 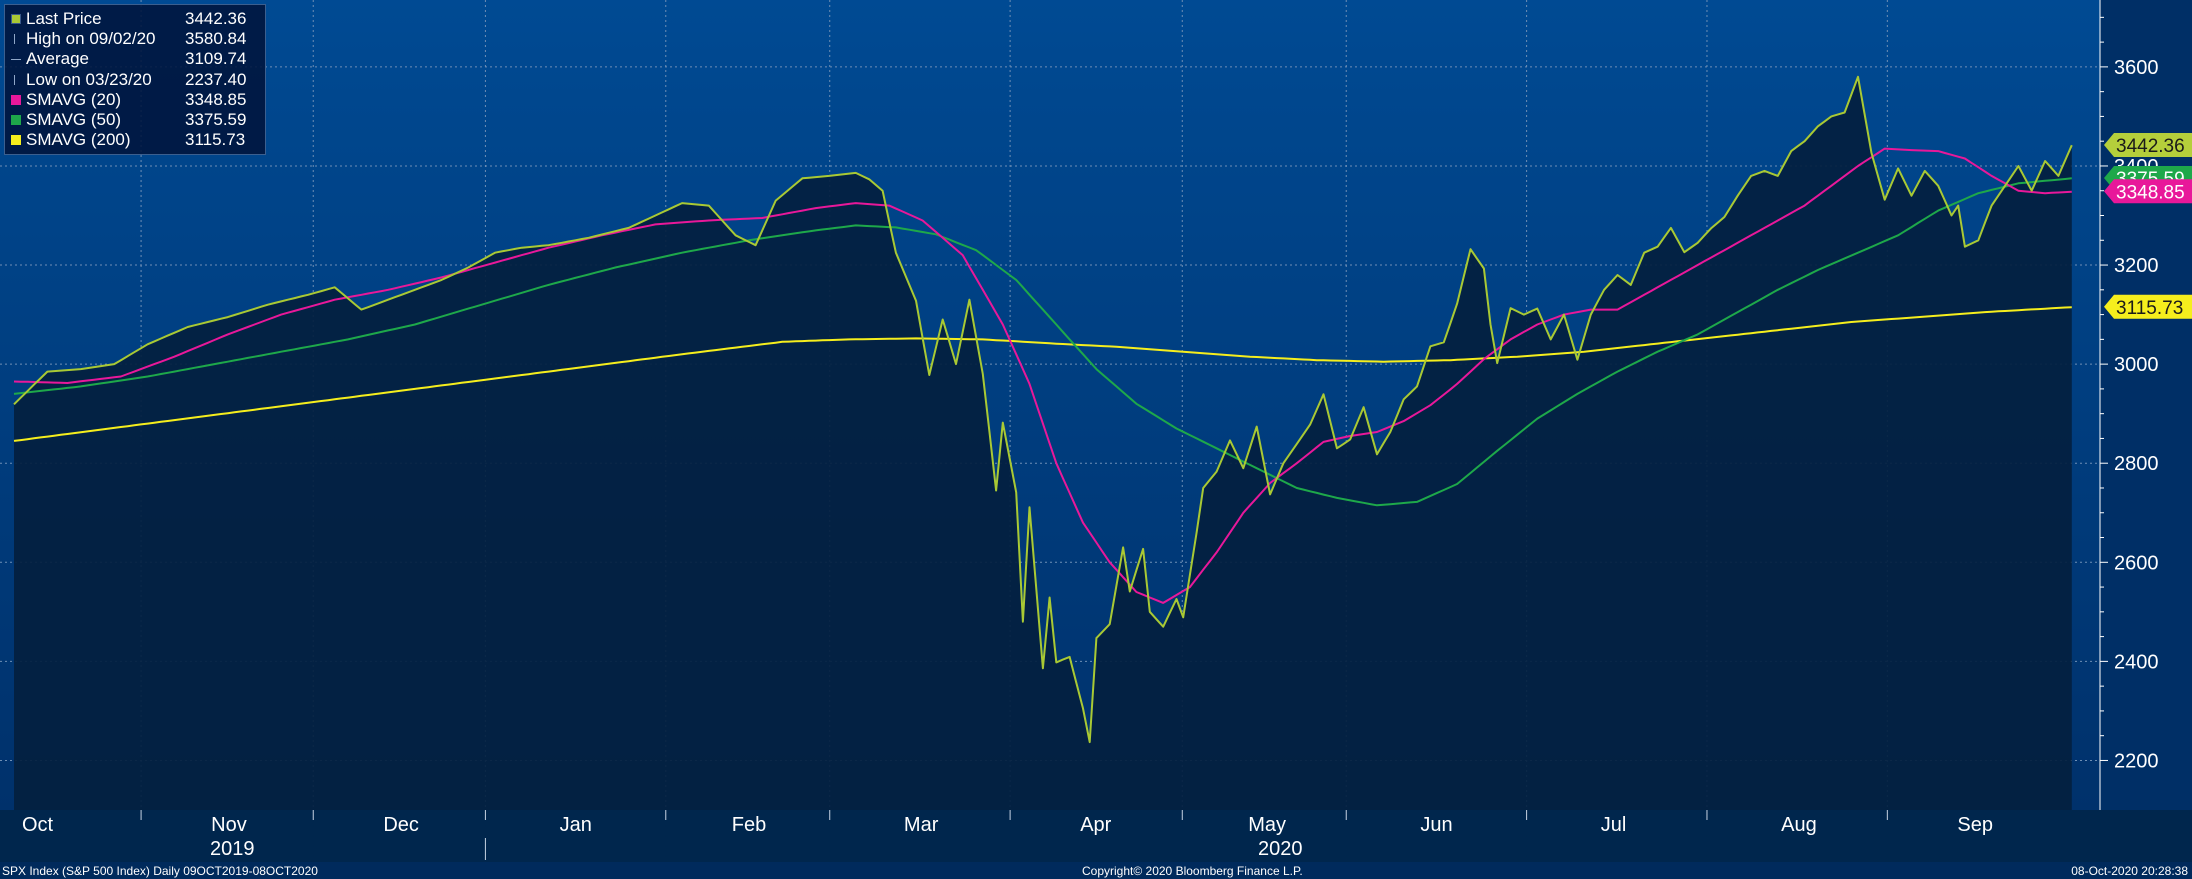 I want to click on y-tick-label: 3600, so click(x=2136, y=68).